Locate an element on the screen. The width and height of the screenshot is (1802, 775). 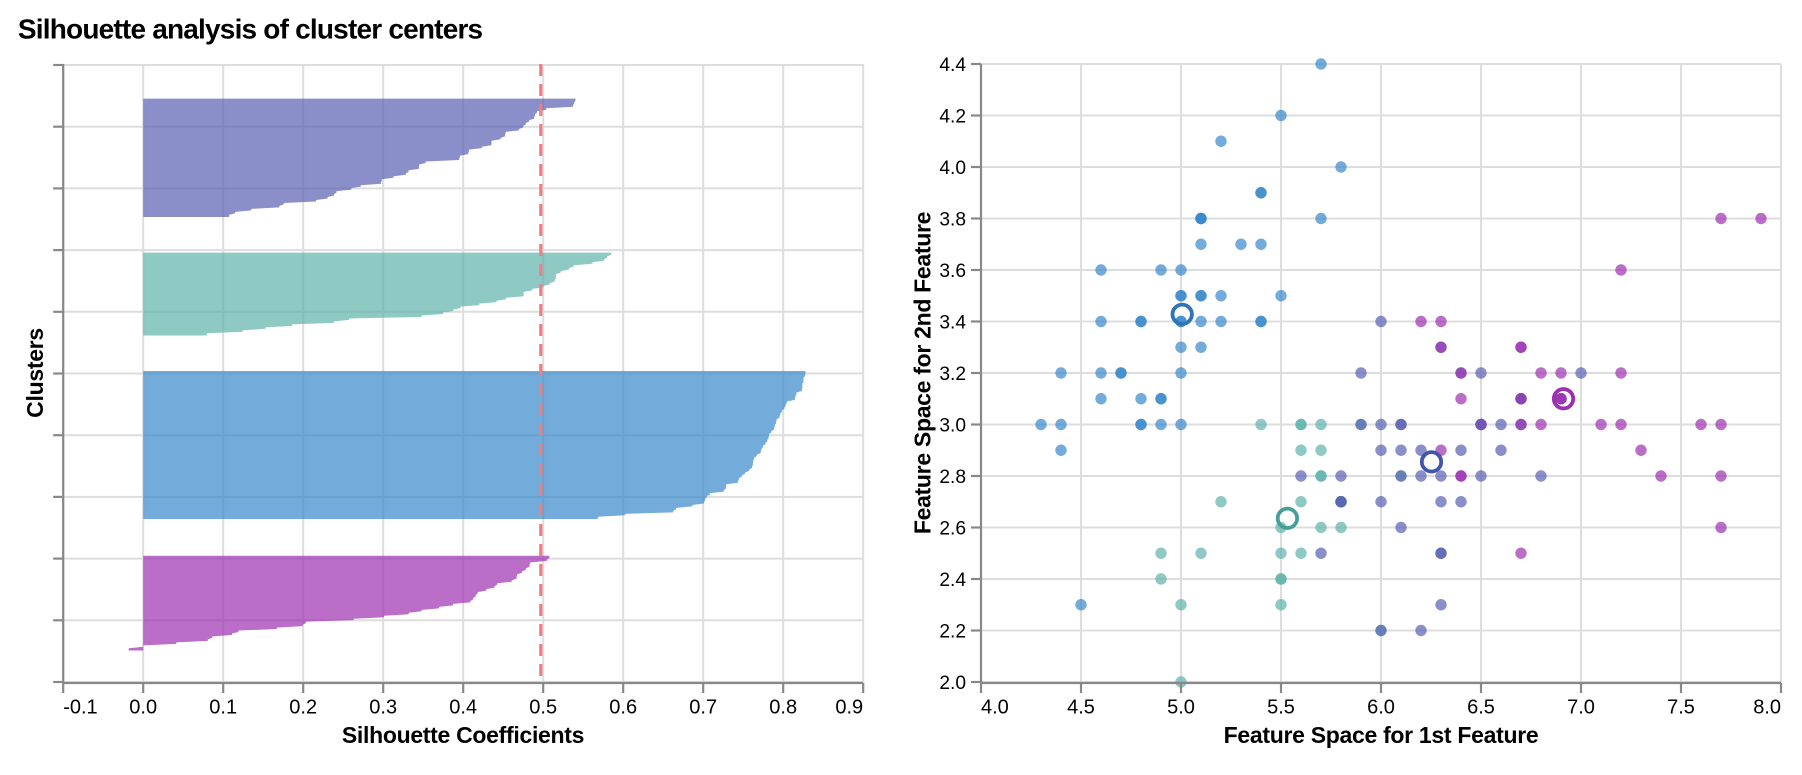
svg-text: 0.7 is located at coordinates (703, 708).